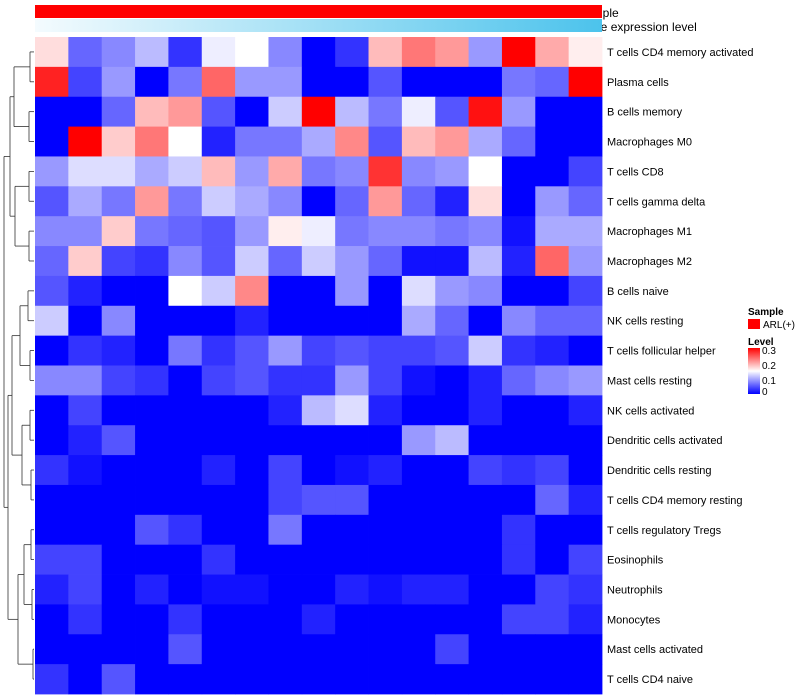  Describe the element at coordinates (635, 561) in the screenshot. I see `row-label: Eosinophils` at that location.